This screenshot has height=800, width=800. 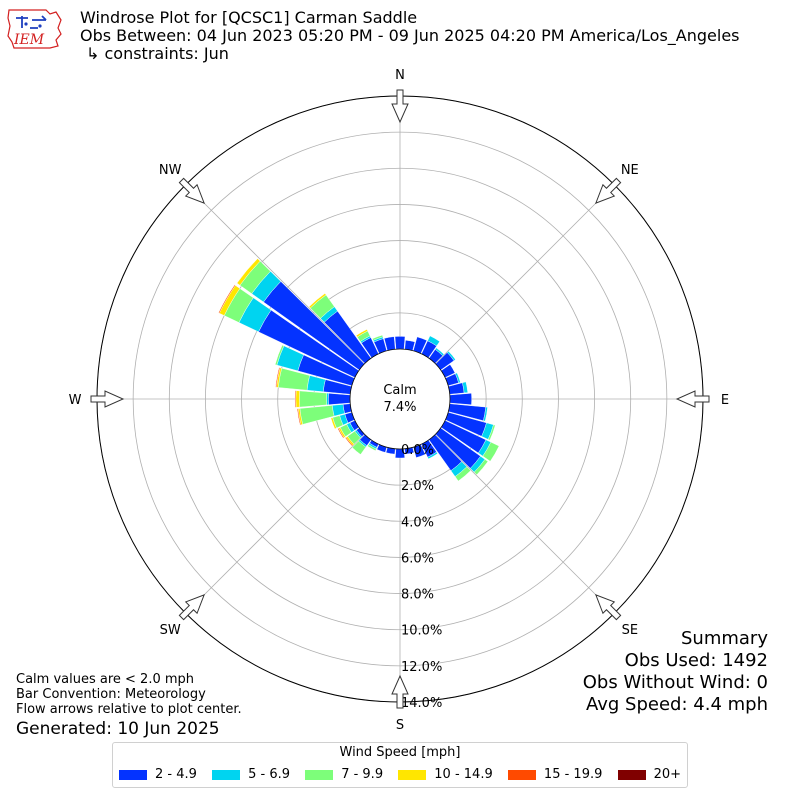 What do you see at coordinates (400, 725) in the screenshot?
I see `direction-label: S` at bounding box center [400, 725].